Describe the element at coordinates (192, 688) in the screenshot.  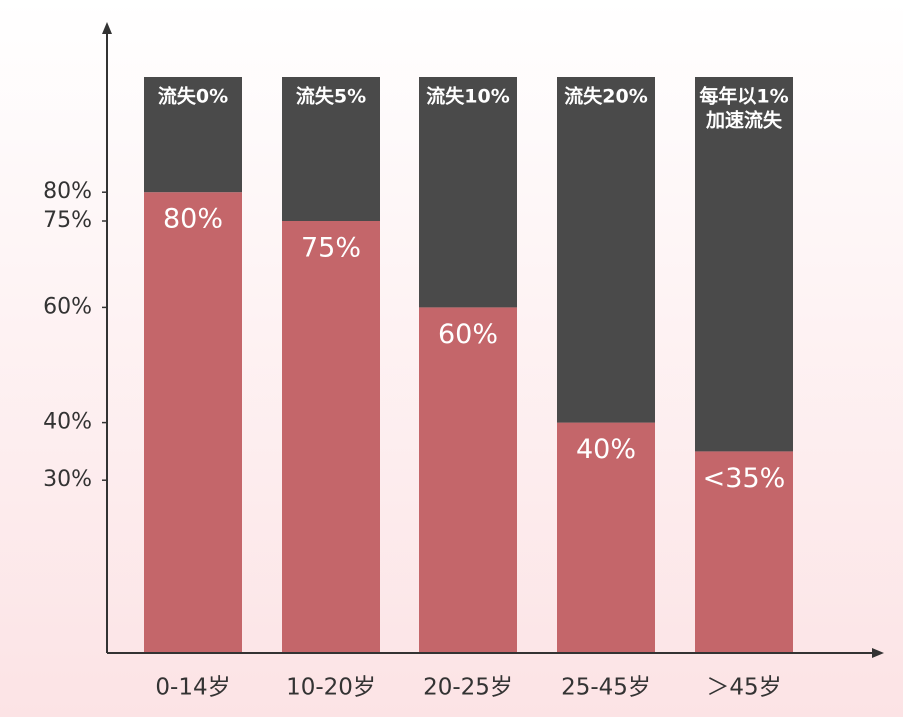
I see `x-tick-label: 0-14岁` at that location.